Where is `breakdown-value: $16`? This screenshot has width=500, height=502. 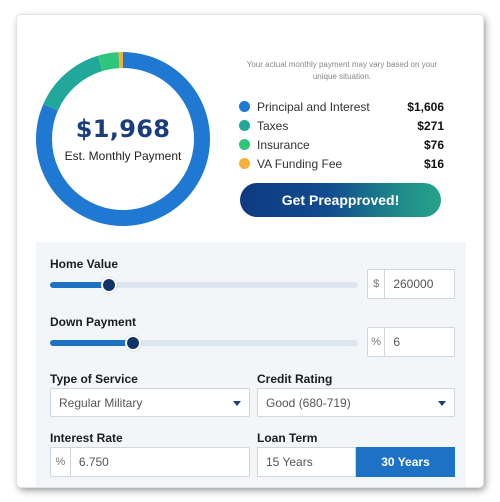 breakdown-value: $16 is located at coordinates (433, 163).